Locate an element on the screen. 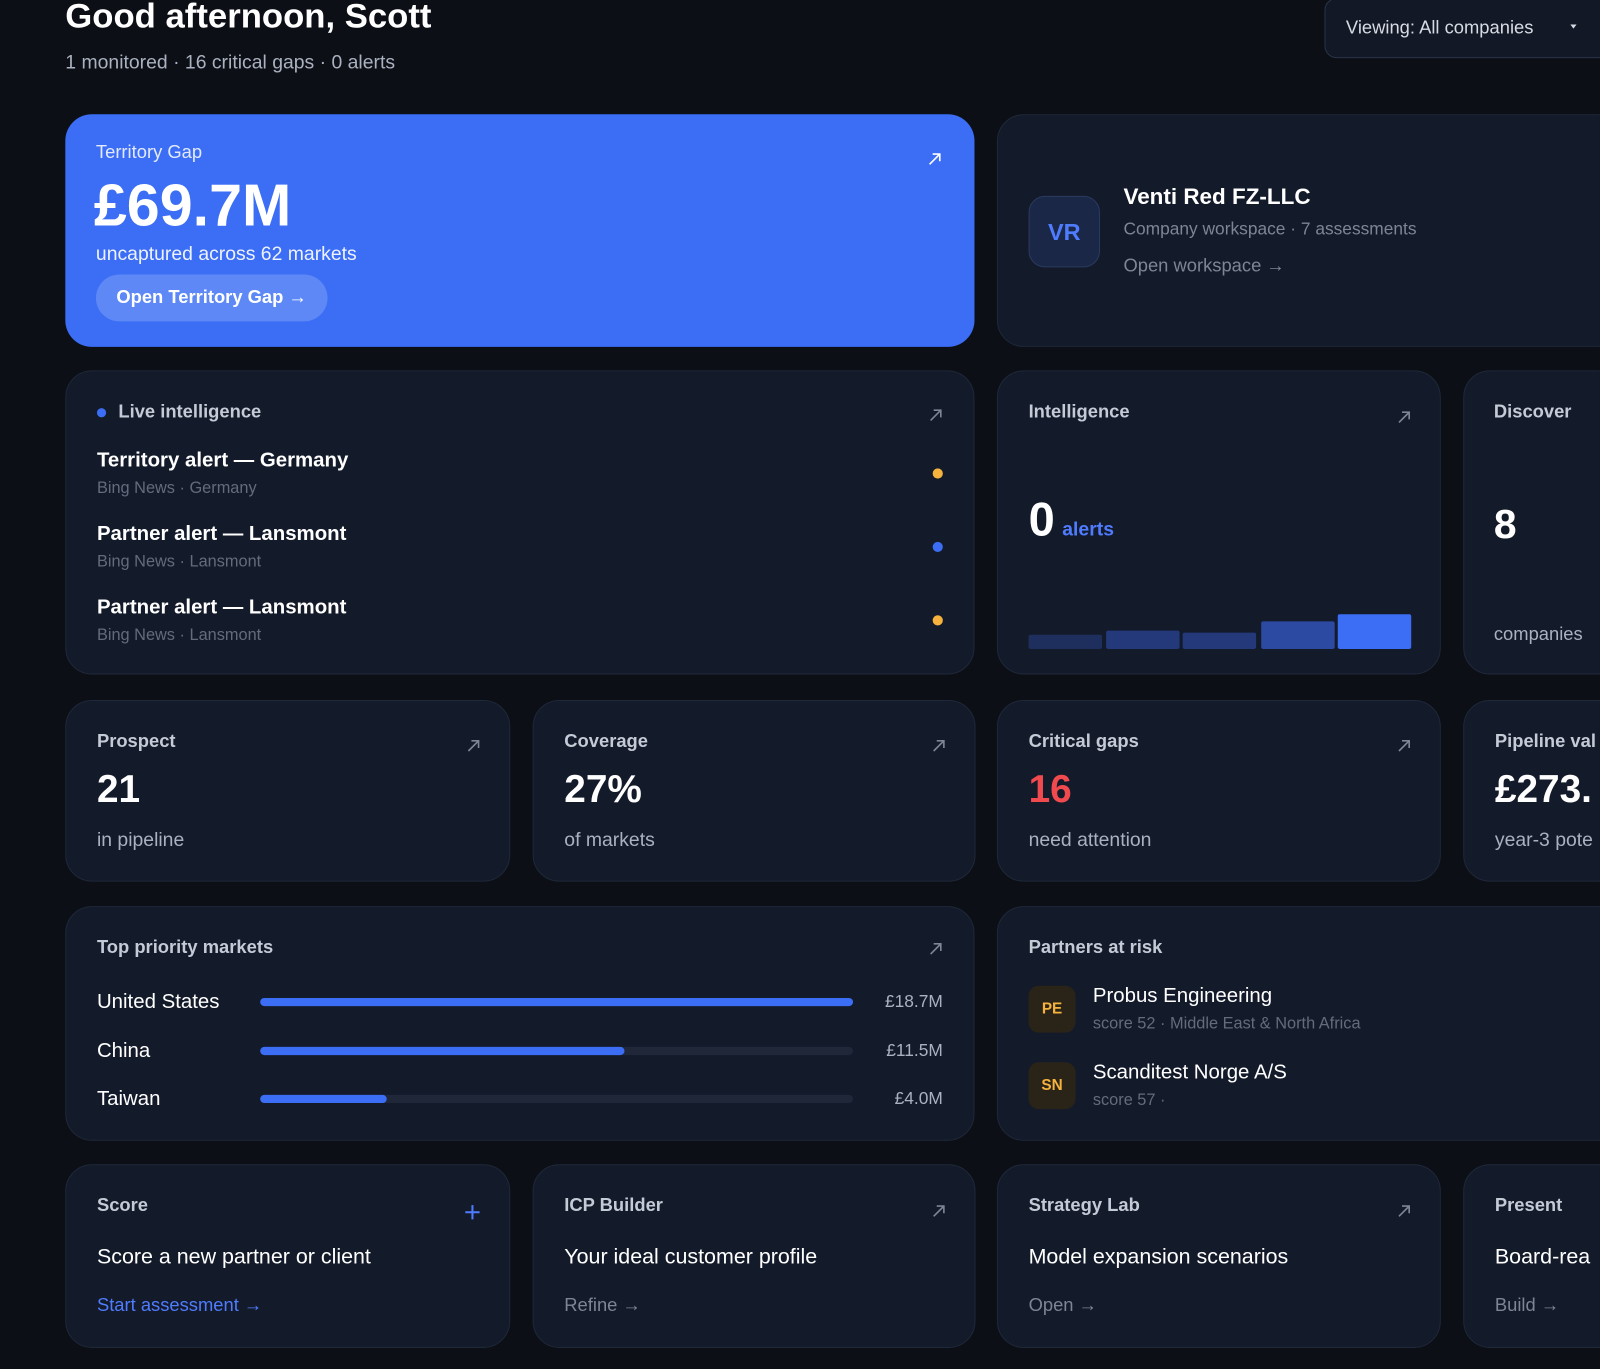 Image resolution: width=1600 pixels, height=1369 pixels. market-name: Taiwan is located at coordinates (128, 1099).